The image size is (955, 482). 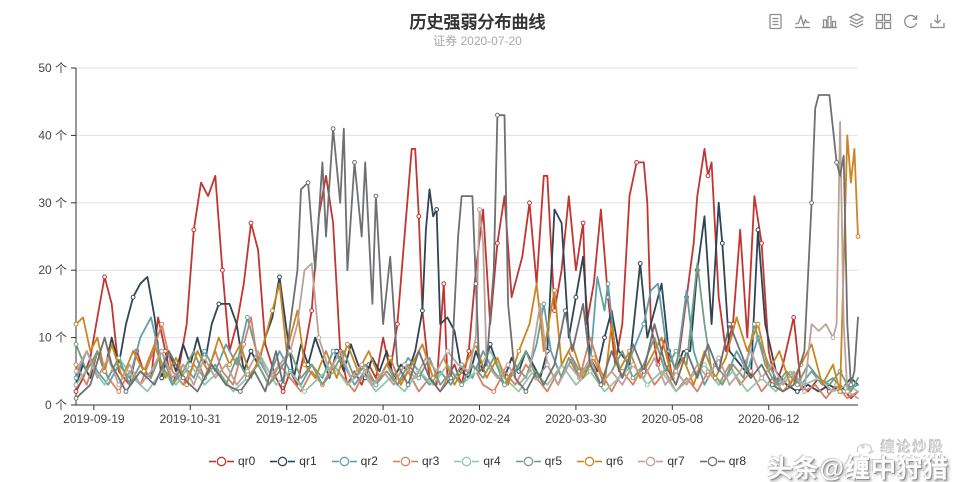 What do you see at coordinates (232, 461) in the screenshot?
I see `legend-item-qr0: qr0` at bounding box center [232, 461].